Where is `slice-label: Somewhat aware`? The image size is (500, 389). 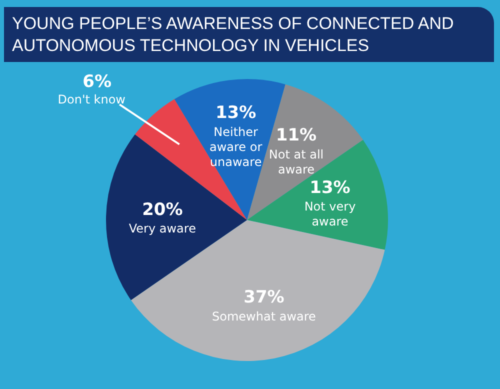 slice-label: Somewhat aware is located at coordinates (264, 316).